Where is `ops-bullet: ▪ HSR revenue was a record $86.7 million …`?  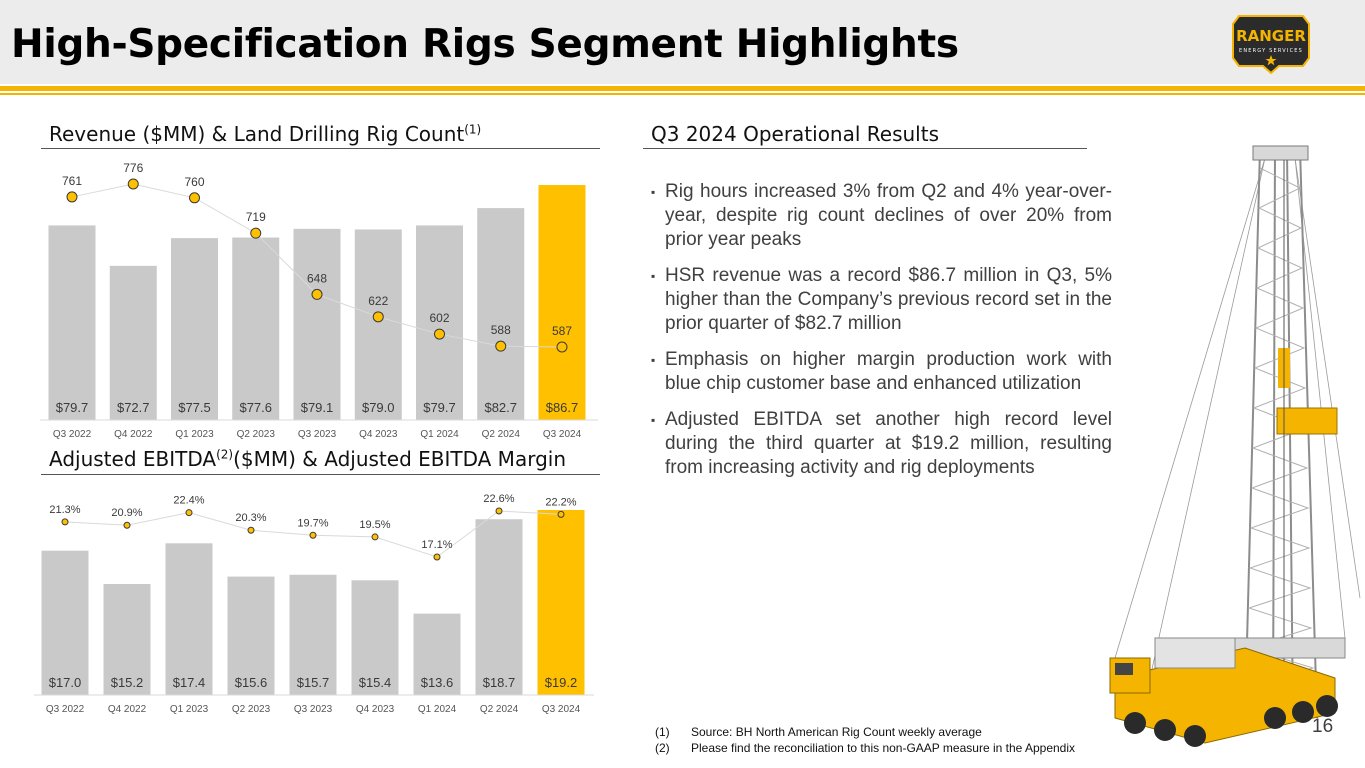 ops-bullet: ▪ HSR revenue was a record $86.7 million … is located at coordinates (881, 300).